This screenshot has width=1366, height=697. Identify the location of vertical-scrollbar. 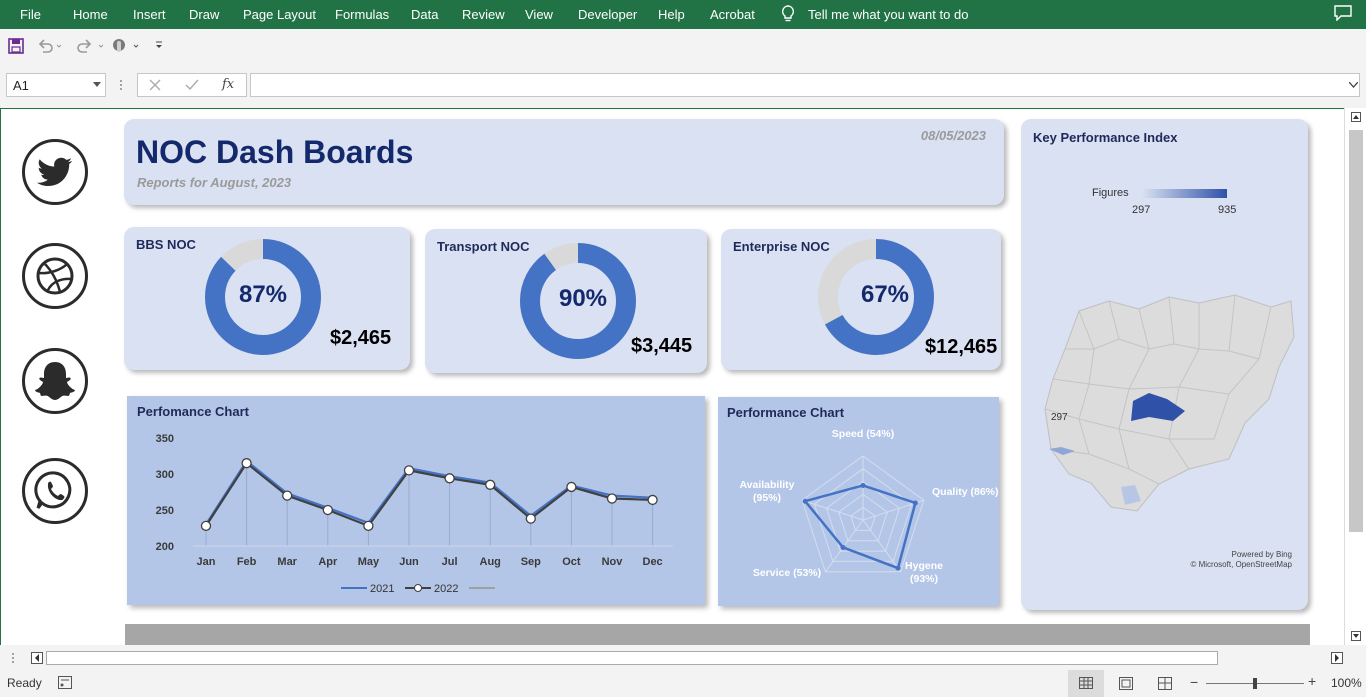
(1355, 376).